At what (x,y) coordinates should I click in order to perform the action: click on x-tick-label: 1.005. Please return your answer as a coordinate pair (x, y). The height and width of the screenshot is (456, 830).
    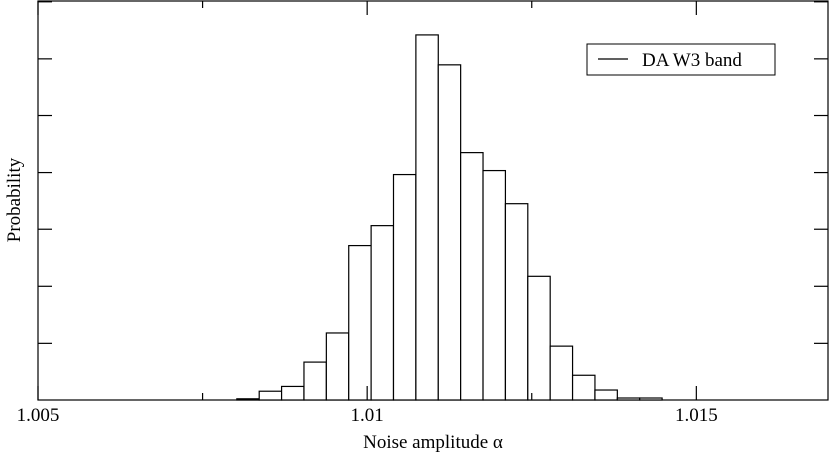
    Looking at the image, I should click on (38, 415).